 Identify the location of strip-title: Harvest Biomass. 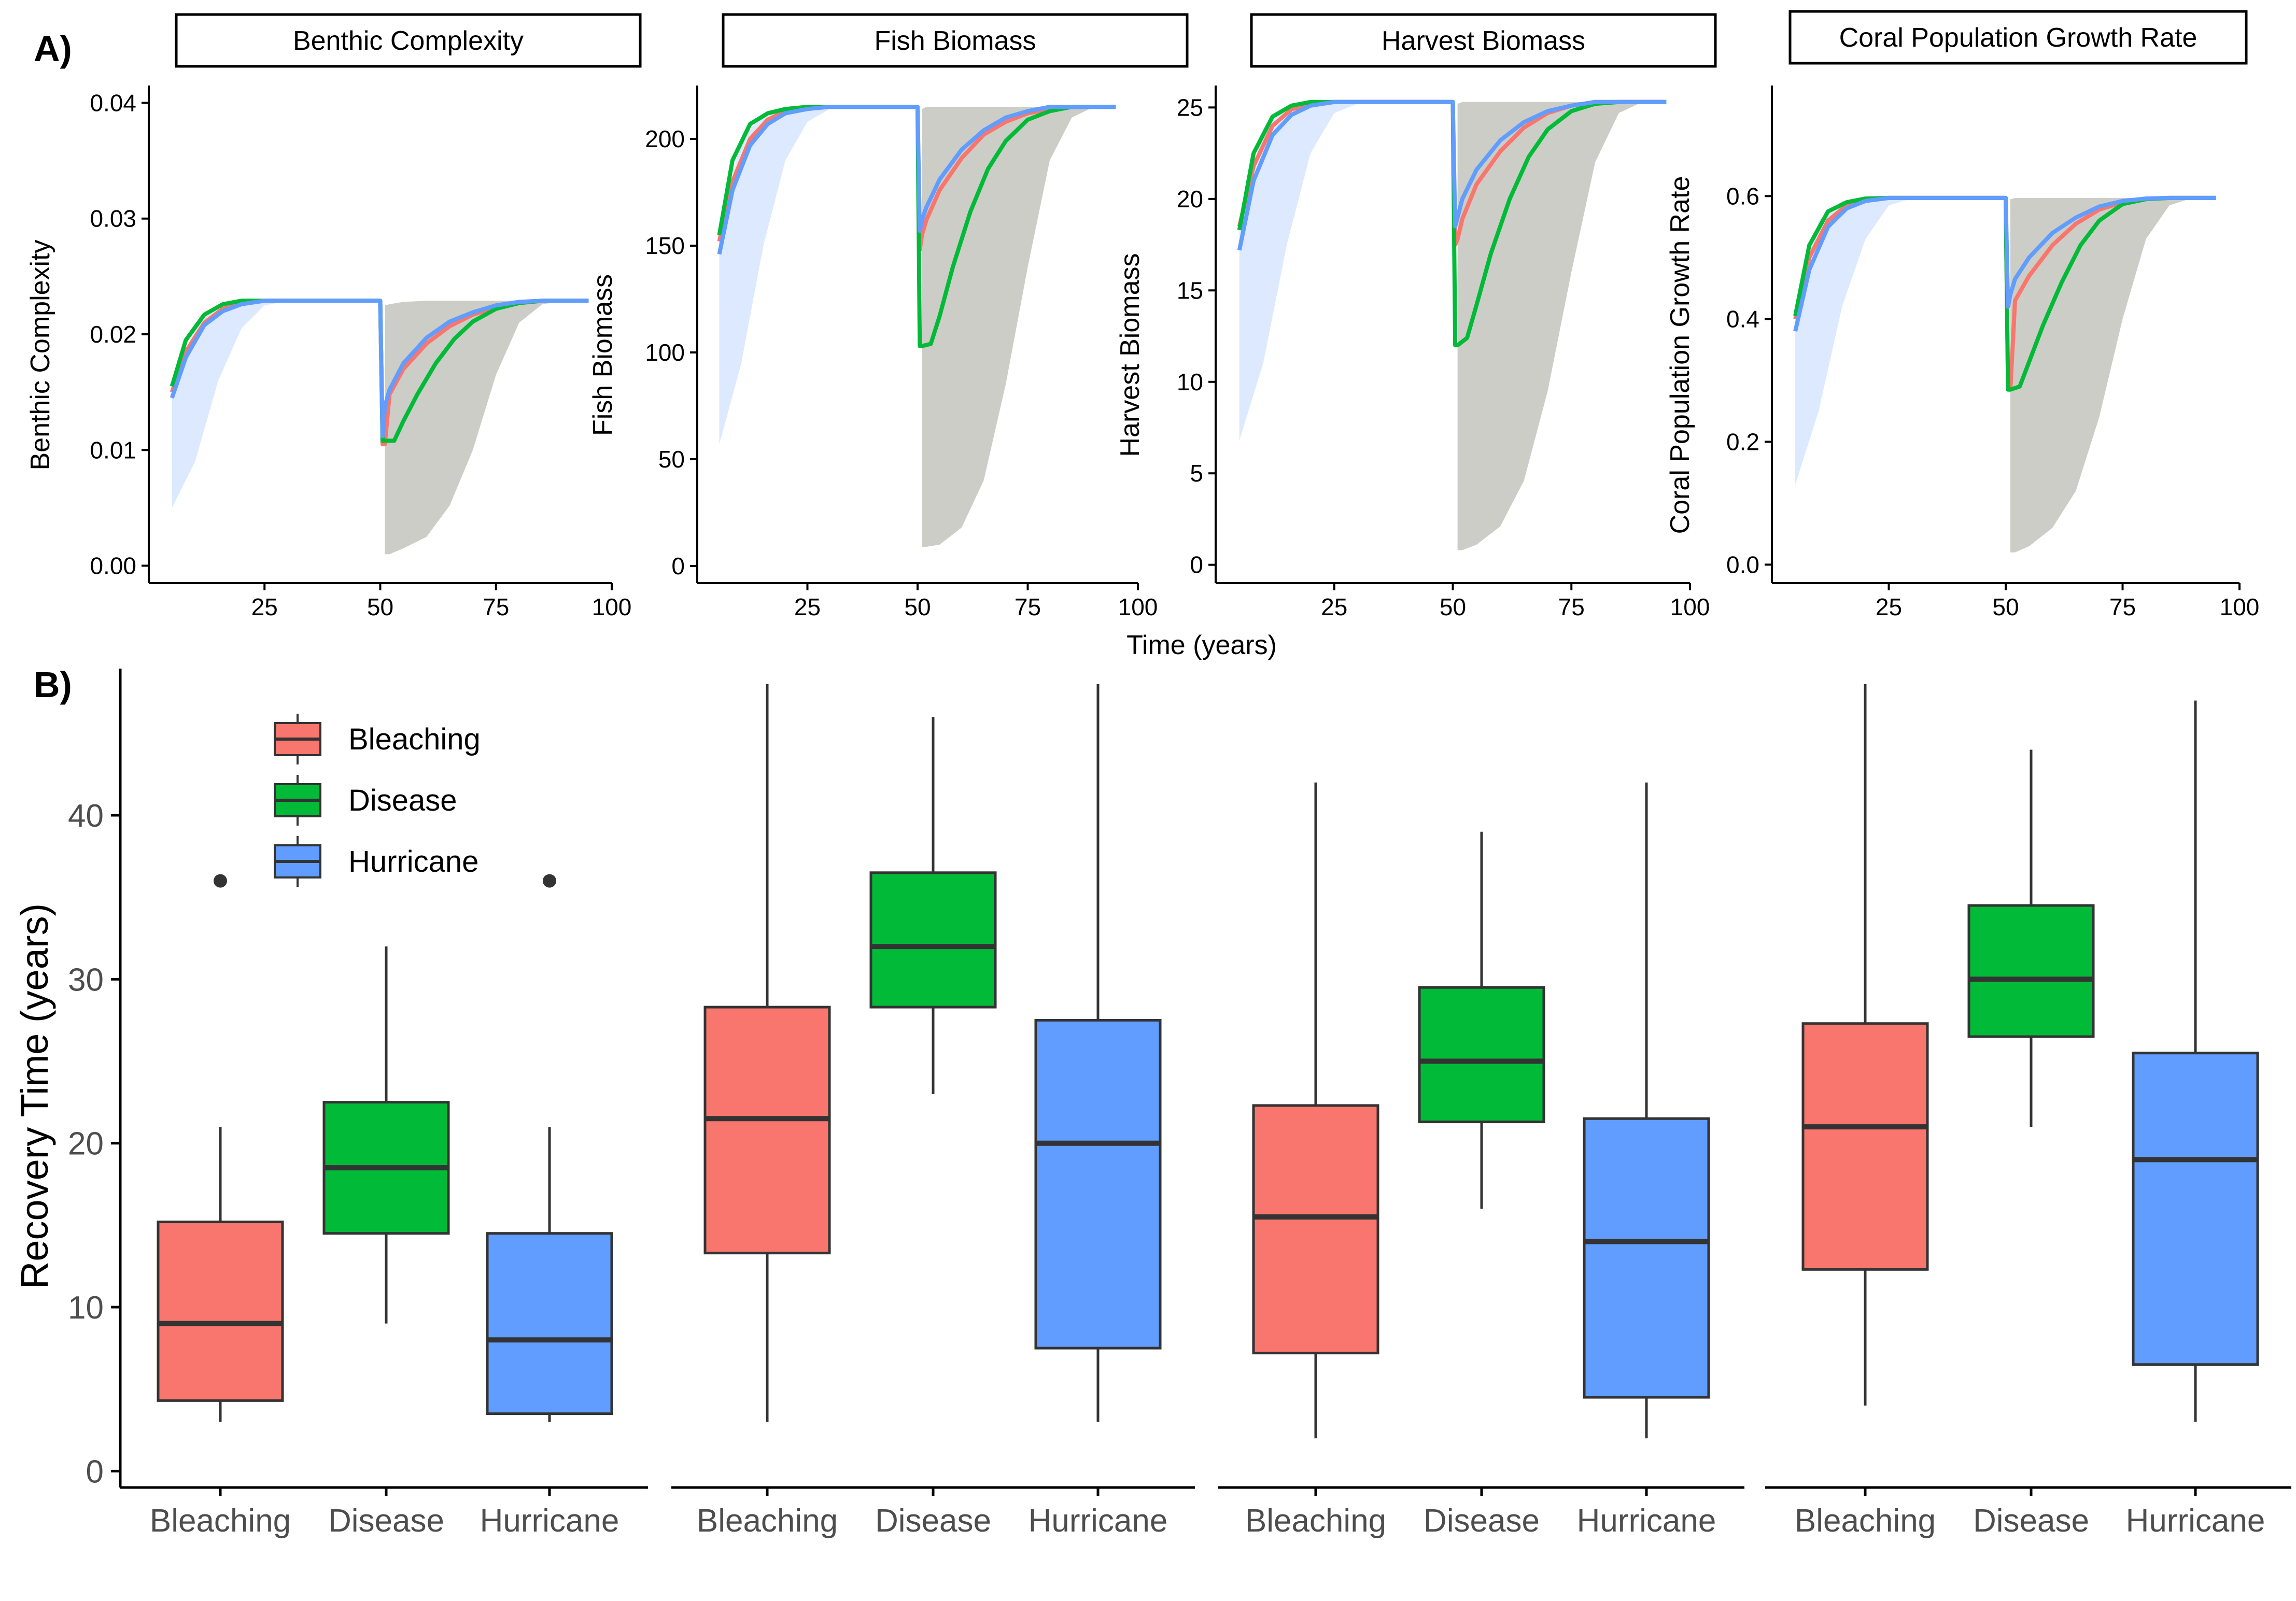
(1483, 41).